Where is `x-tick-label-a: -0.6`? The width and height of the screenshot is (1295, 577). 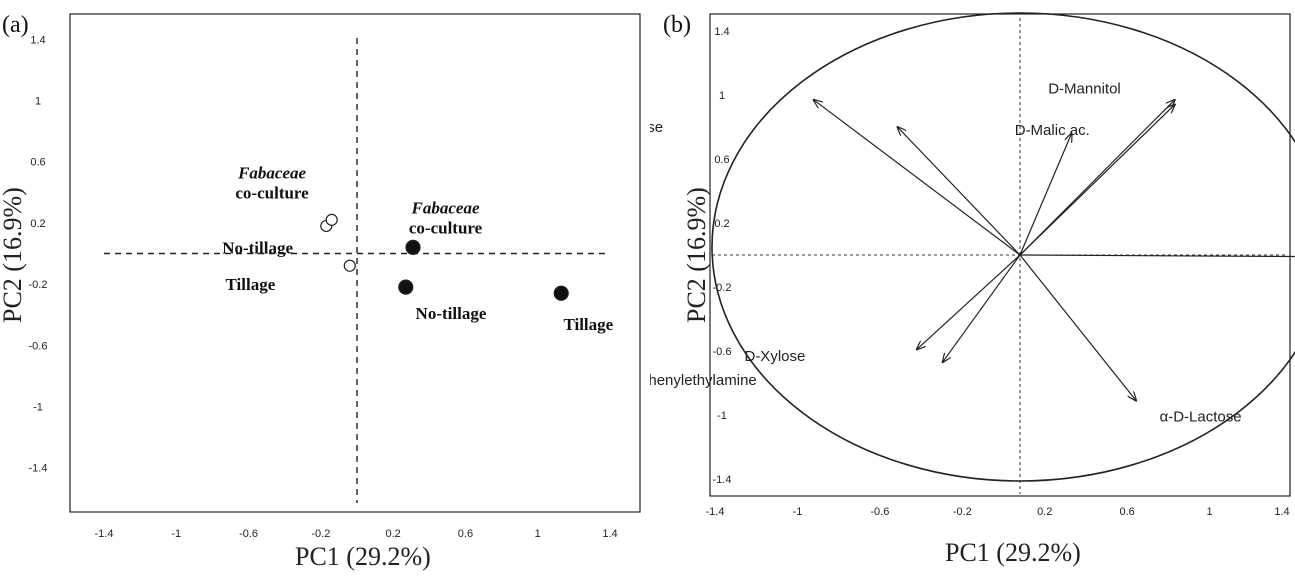 x-tick-label-a: -0.6 is located at coordinates (248, 534).